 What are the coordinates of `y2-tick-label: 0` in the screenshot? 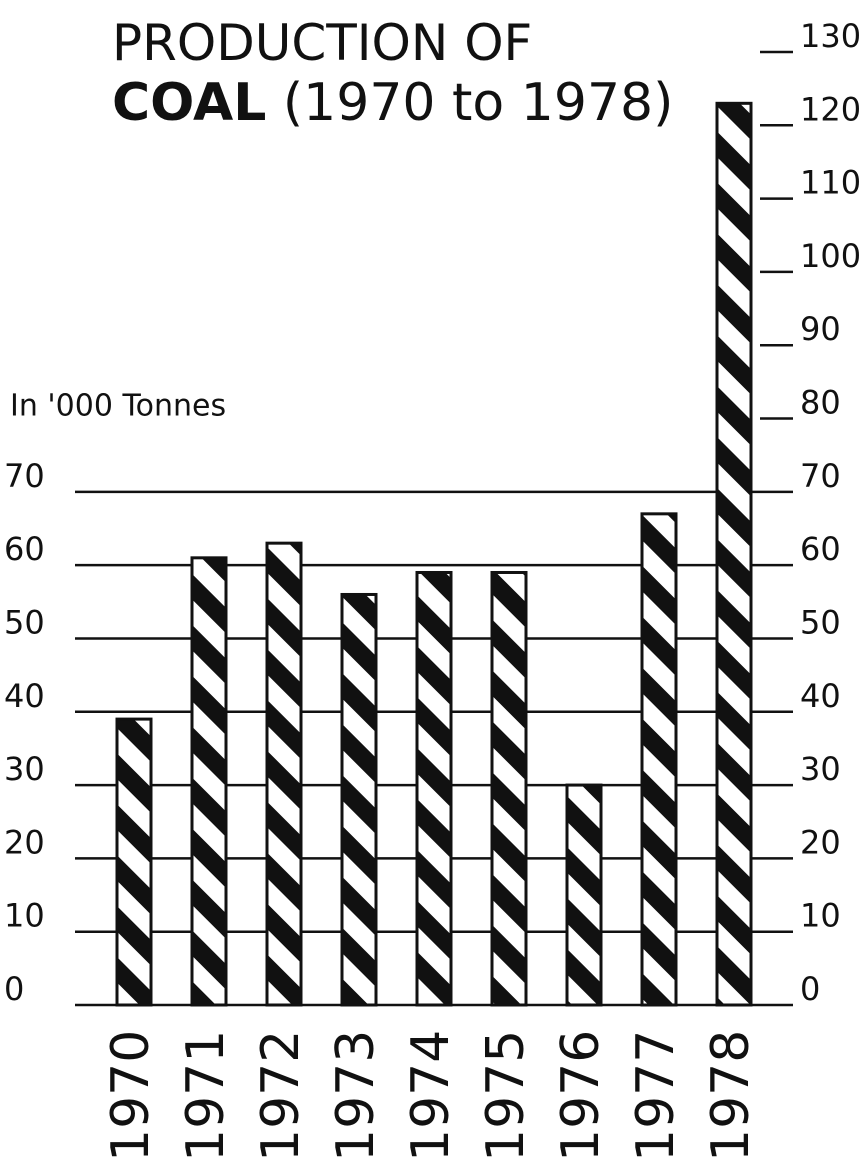 It's located at (810, 989).